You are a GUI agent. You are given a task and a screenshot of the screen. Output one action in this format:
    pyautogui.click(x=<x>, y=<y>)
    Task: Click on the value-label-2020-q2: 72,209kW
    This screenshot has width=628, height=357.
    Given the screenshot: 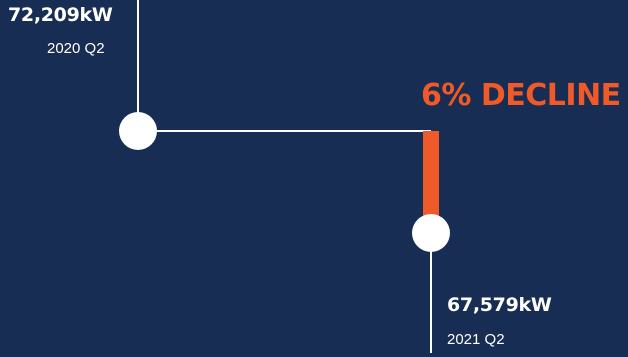 What is the action you would take?
    pyautogui.click(x=60, y=15)
    